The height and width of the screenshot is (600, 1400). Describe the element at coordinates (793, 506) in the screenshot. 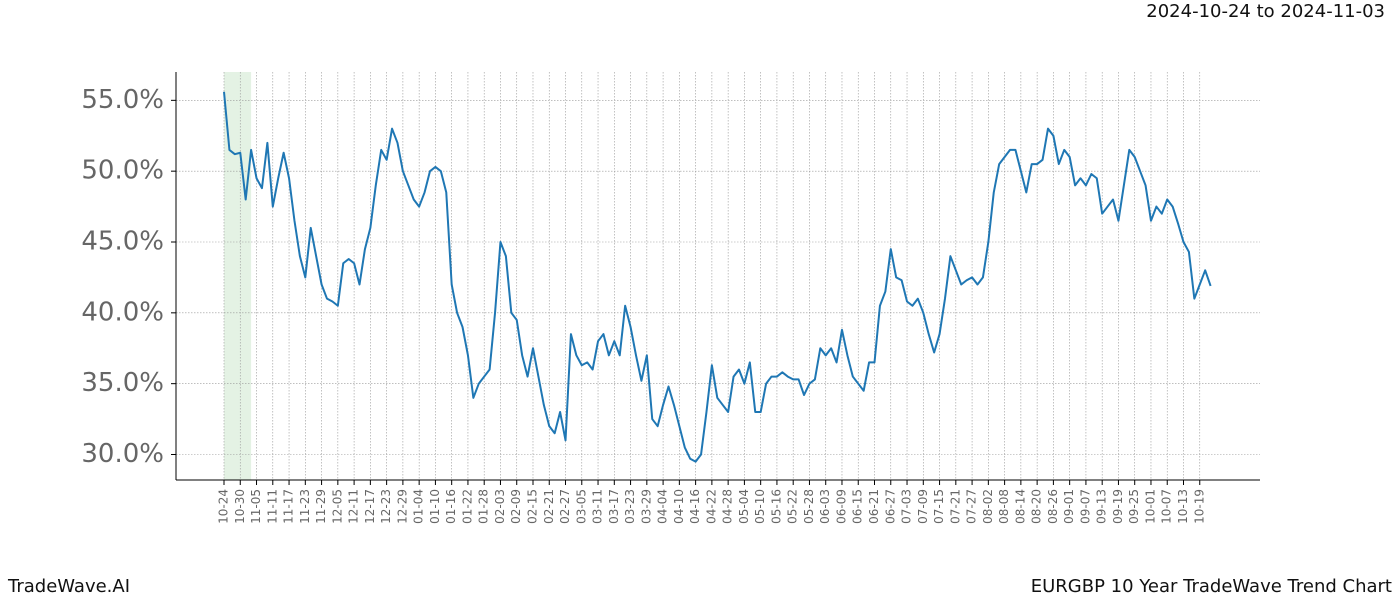

I see `x-tick-label: 05-22` at that location.